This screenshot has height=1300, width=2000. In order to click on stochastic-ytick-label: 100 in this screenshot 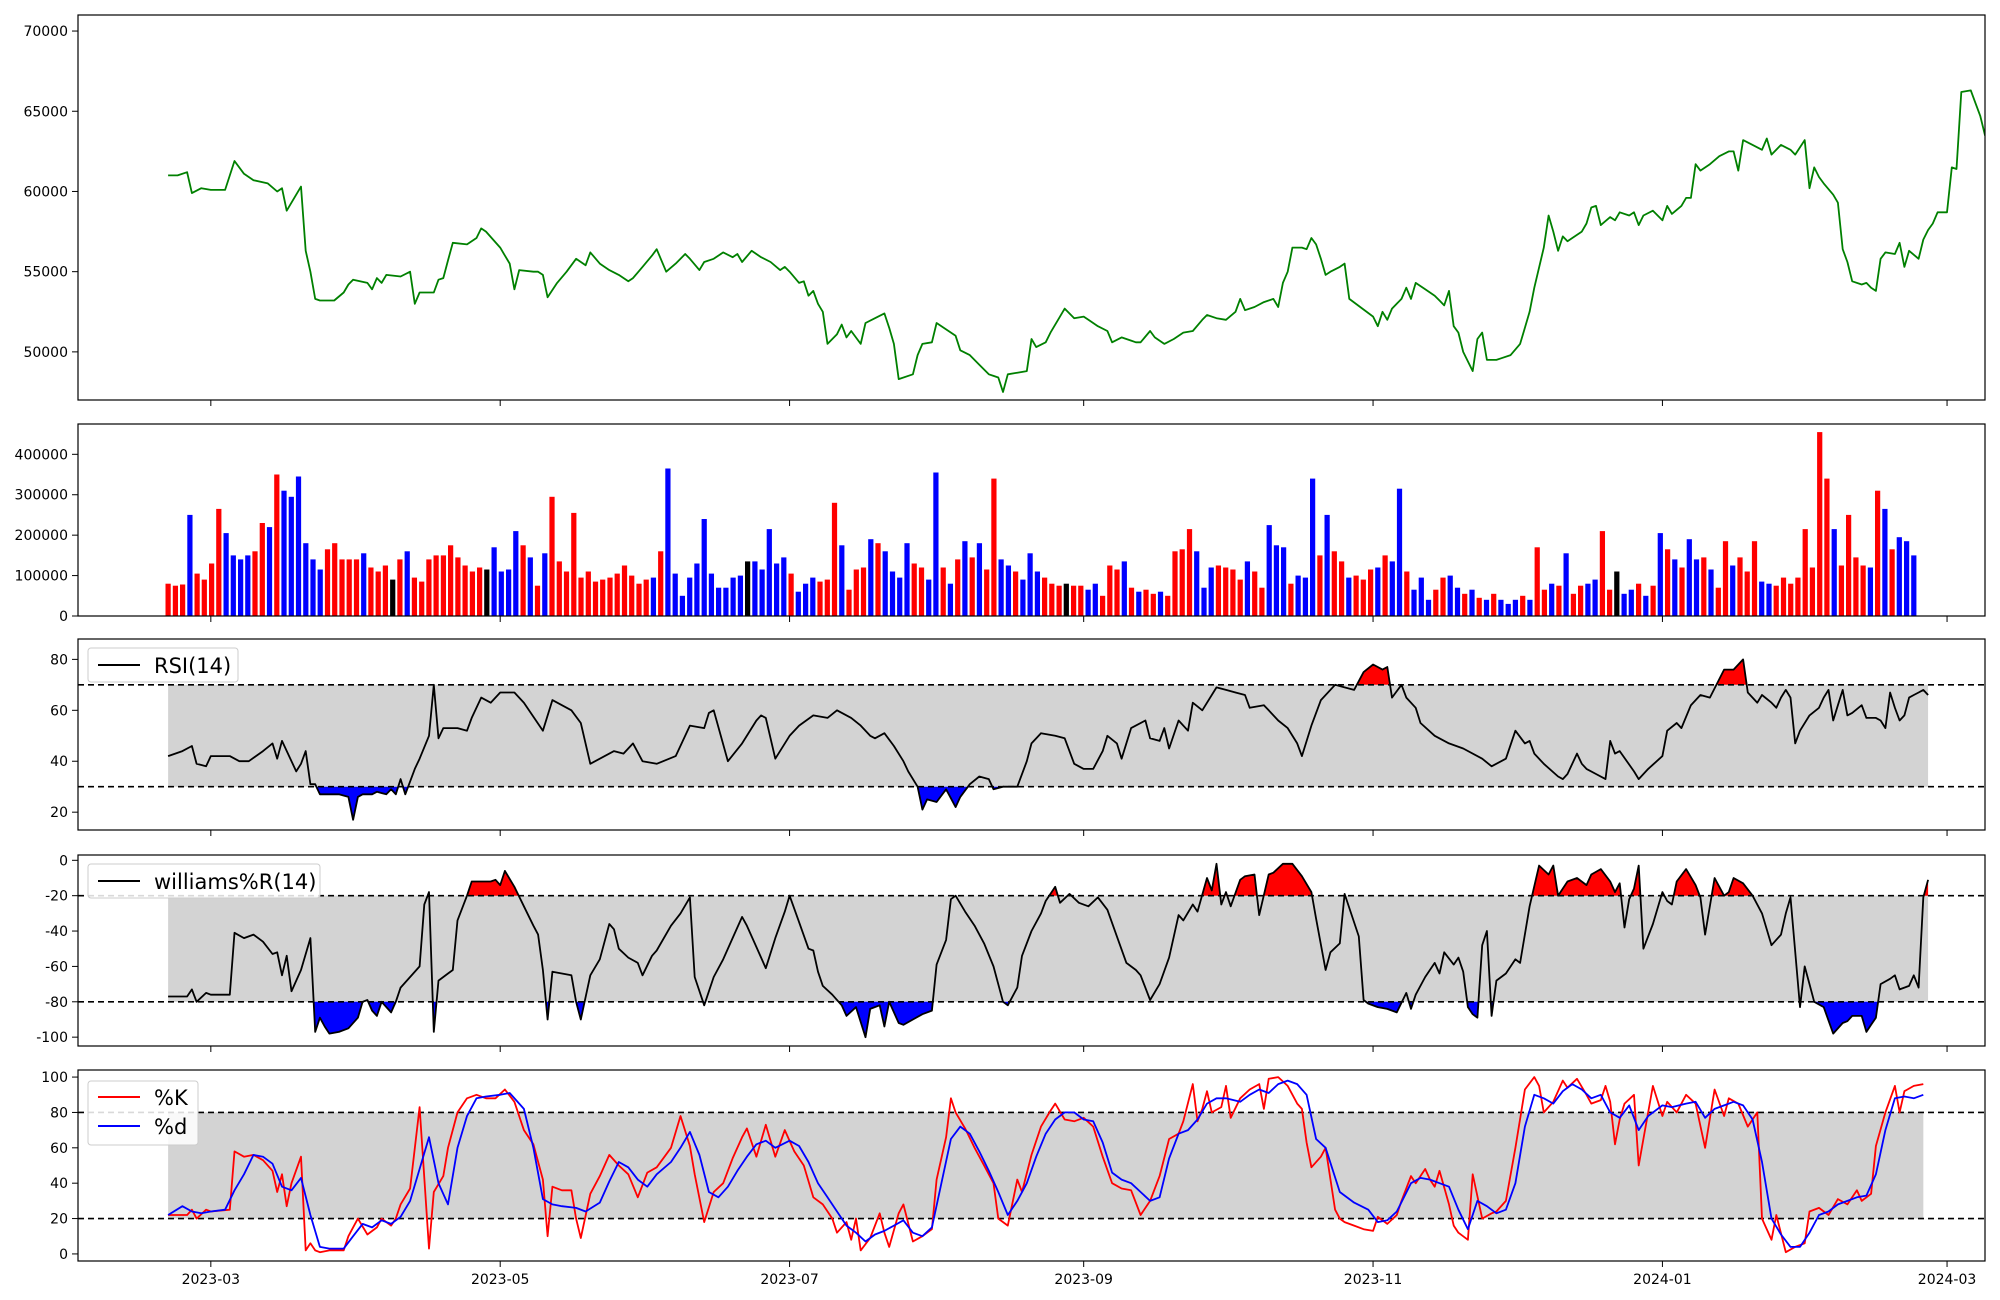, I will do `click(54, 1078)`.